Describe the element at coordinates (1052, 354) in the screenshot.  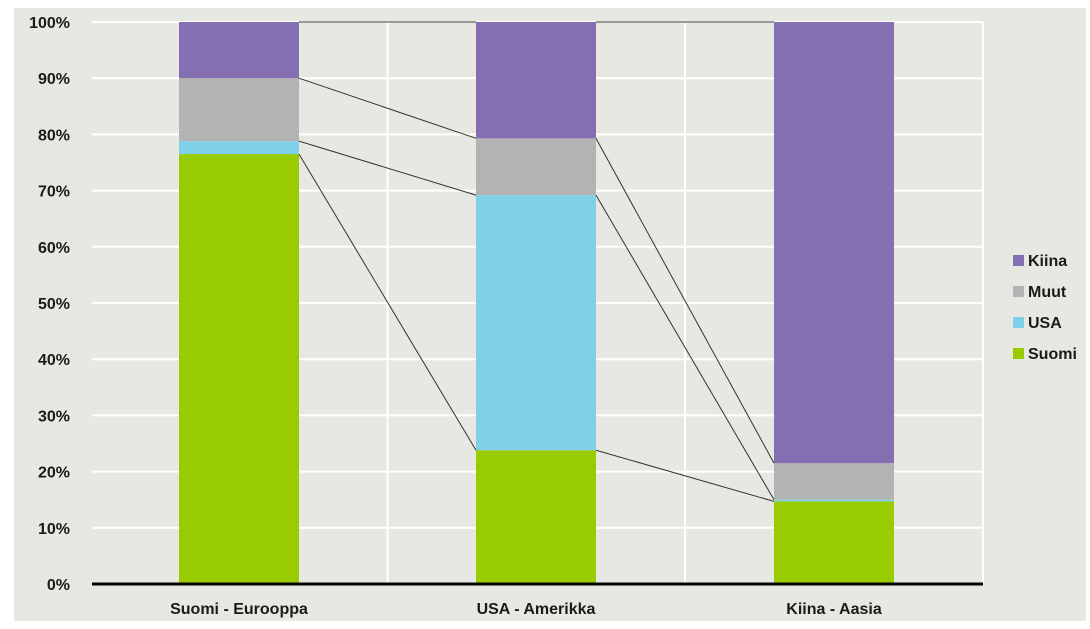
I see `legend-label-suomi: Suomi` at that location.